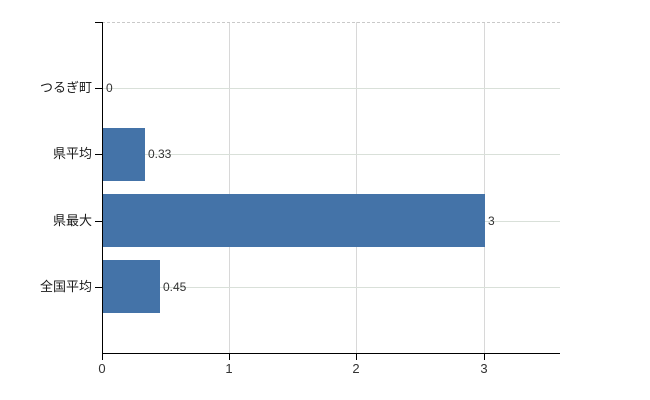  What do you see at coordinates (65, 87) in the screenshot?
I see `category-label: つるぎ町` at bounding box center [65, 87].